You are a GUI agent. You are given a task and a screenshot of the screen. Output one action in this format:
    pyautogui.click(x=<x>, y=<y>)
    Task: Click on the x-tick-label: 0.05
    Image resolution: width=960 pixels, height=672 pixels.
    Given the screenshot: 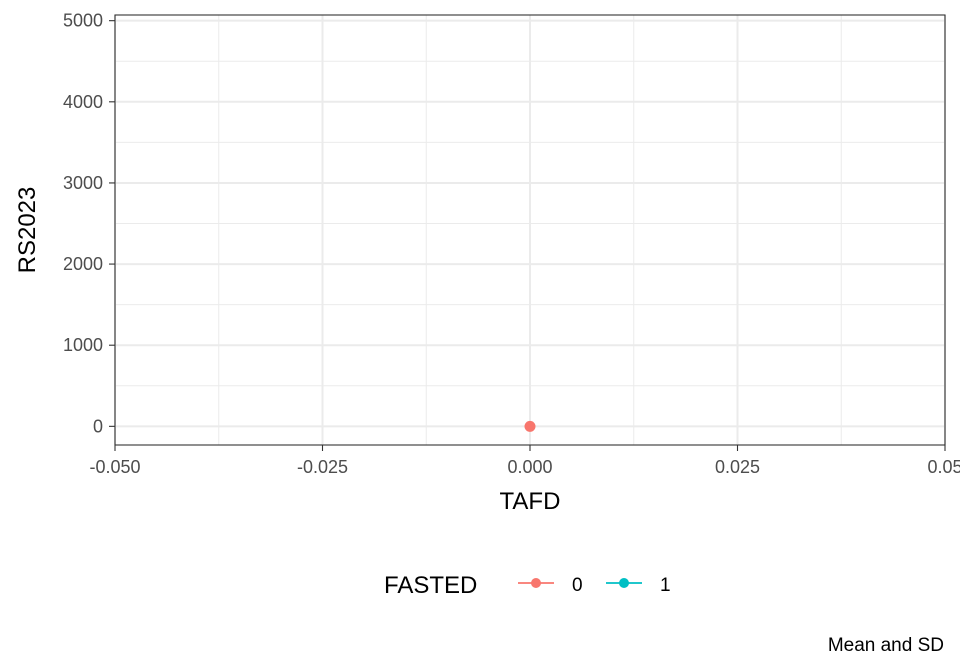 What is the action you would take?
    pyautogui.click(x=943, y=467)
    